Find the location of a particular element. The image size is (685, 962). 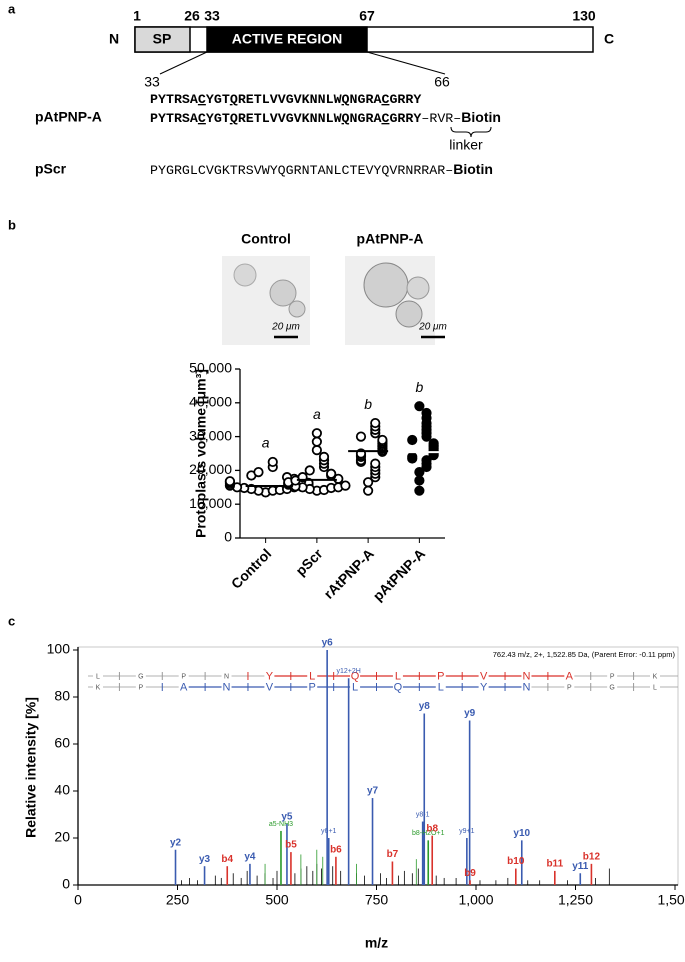

peak-label: y6+1 is located at coordinates (328, 831).